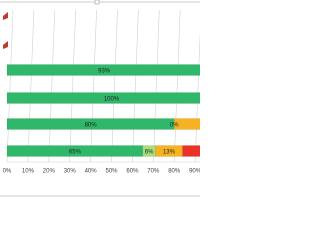  Describe the element at coordinates (174, 172) in the screenshot. I see `x-tick-label: 80%` at that location.